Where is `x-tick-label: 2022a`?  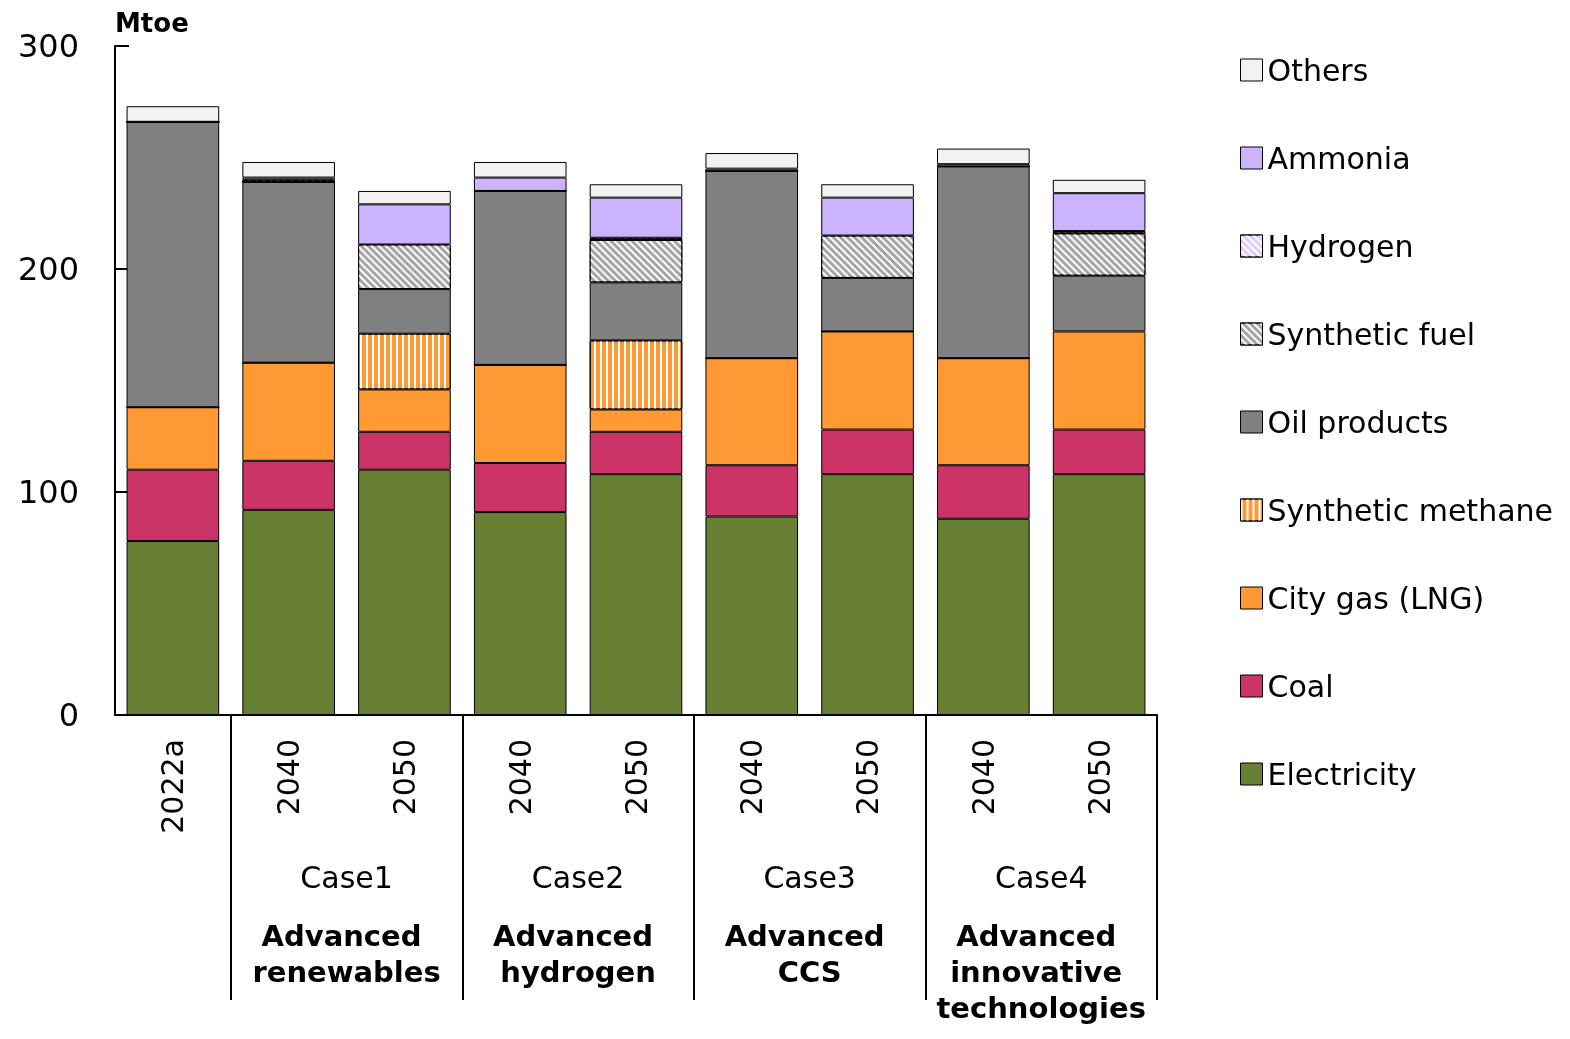 x-tick-label: 2022a is located at coordinates (173, 786).